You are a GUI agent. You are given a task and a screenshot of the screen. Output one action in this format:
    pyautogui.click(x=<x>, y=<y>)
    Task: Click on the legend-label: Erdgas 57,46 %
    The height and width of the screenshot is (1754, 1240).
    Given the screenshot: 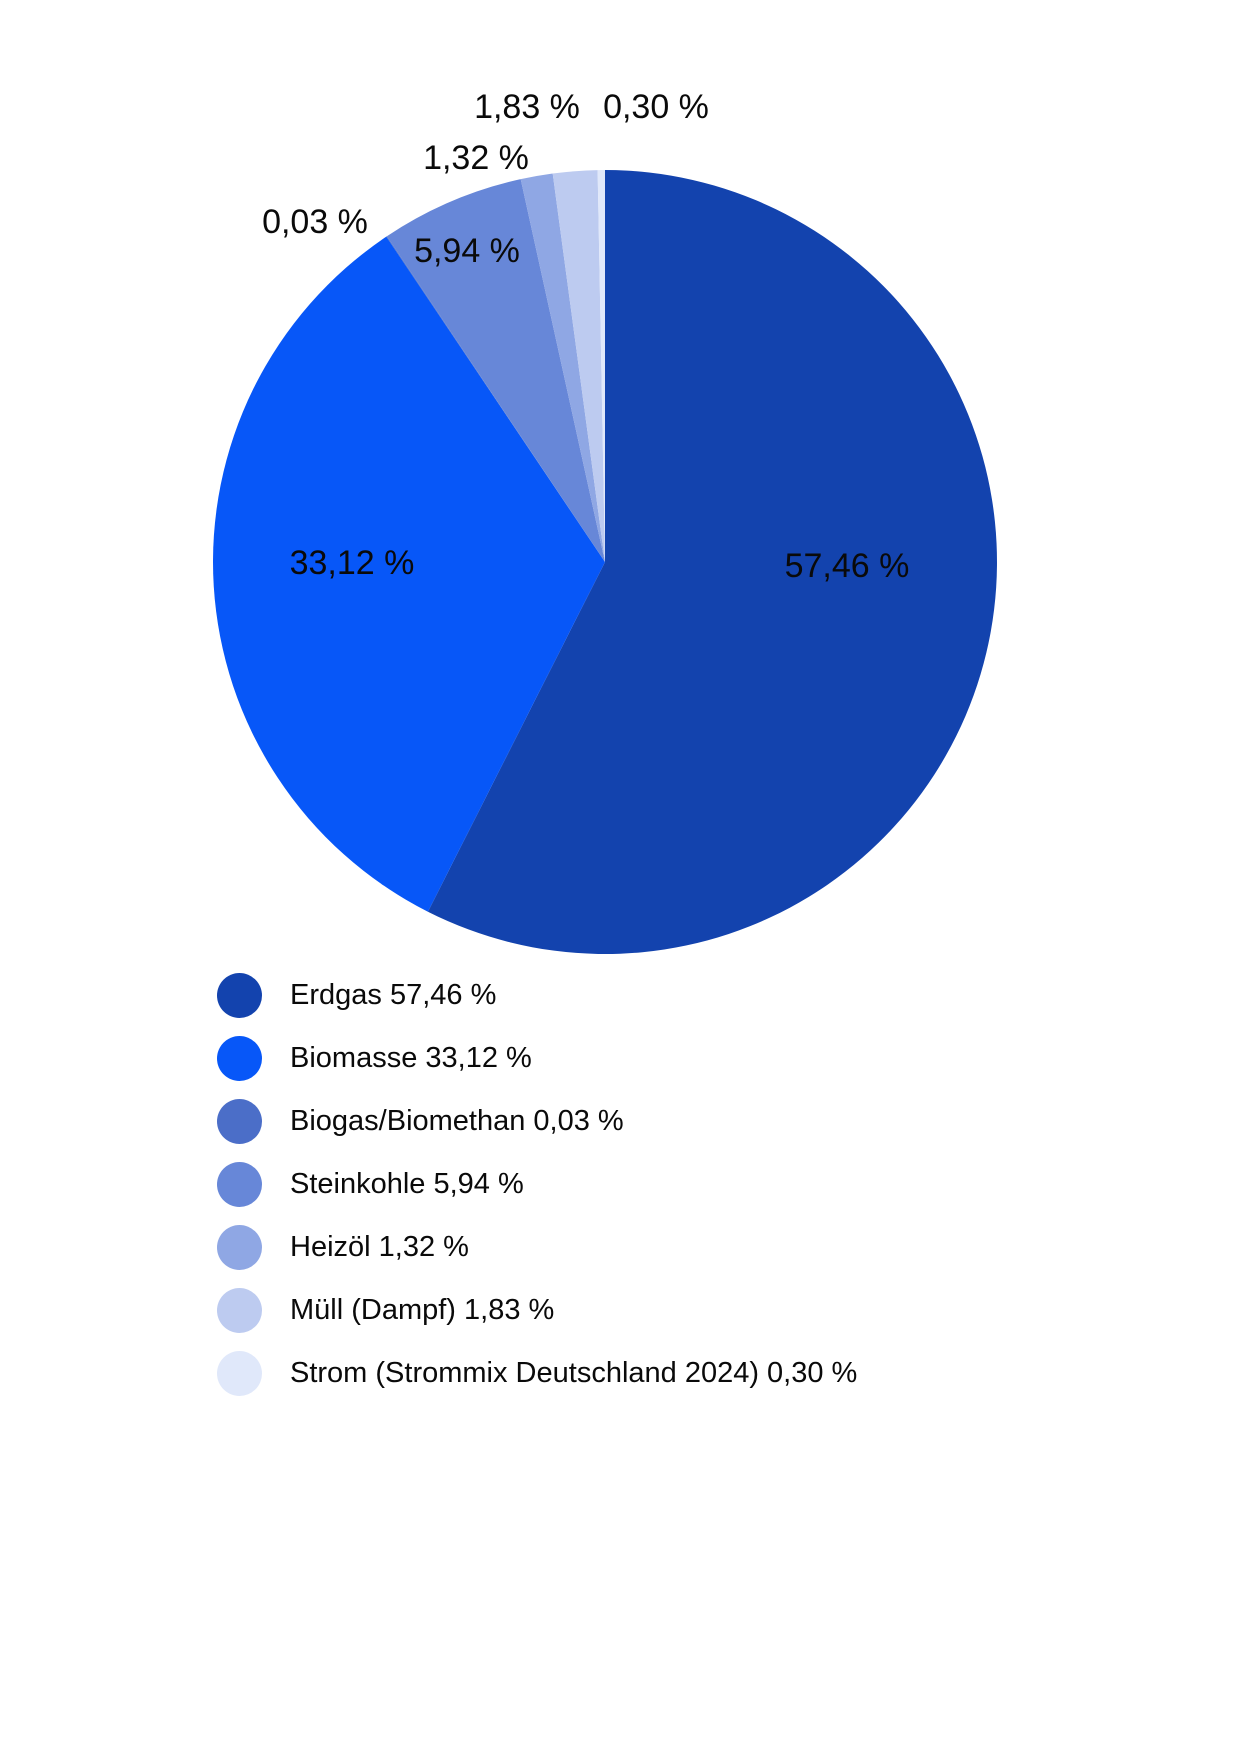 What is the action you would take?
    pyautogui.click(x=393, y=995)
    